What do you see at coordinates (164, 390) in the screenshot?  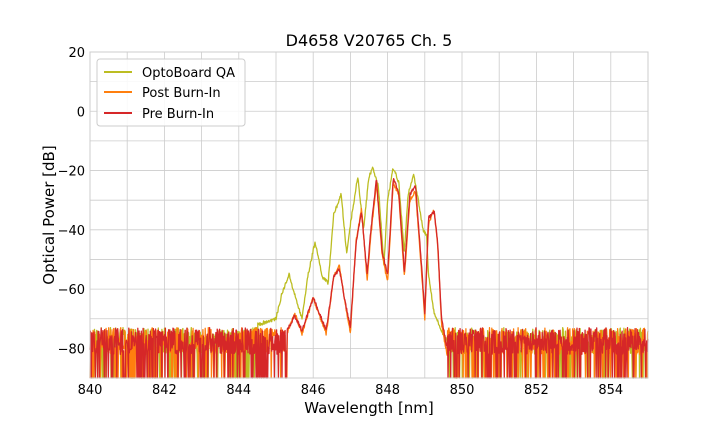 I see `x-tick-label: 842` at bounding box center [164, 390].